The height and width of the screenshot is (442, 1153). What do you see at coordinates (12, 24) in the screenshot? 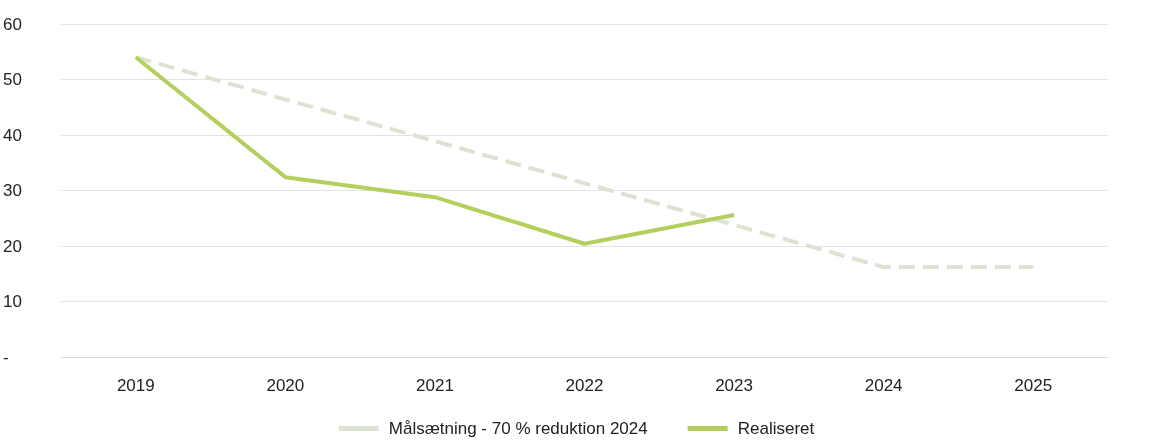
I see `y-tick-label: 60` at bounding box center [12, 24].